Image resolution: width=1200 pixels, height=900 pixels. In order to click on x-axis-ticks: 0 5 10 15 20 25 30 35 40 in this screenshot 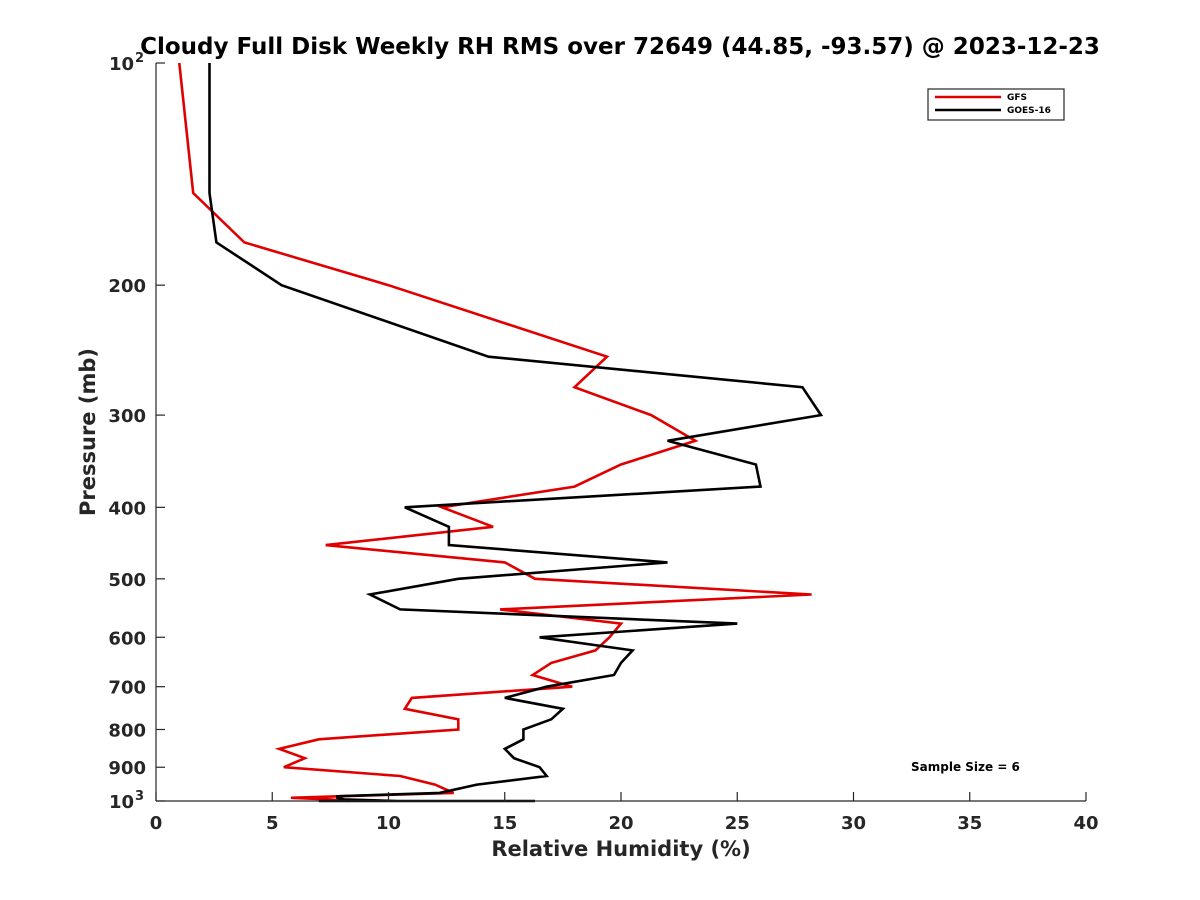, I will do `click(624, 813)`.